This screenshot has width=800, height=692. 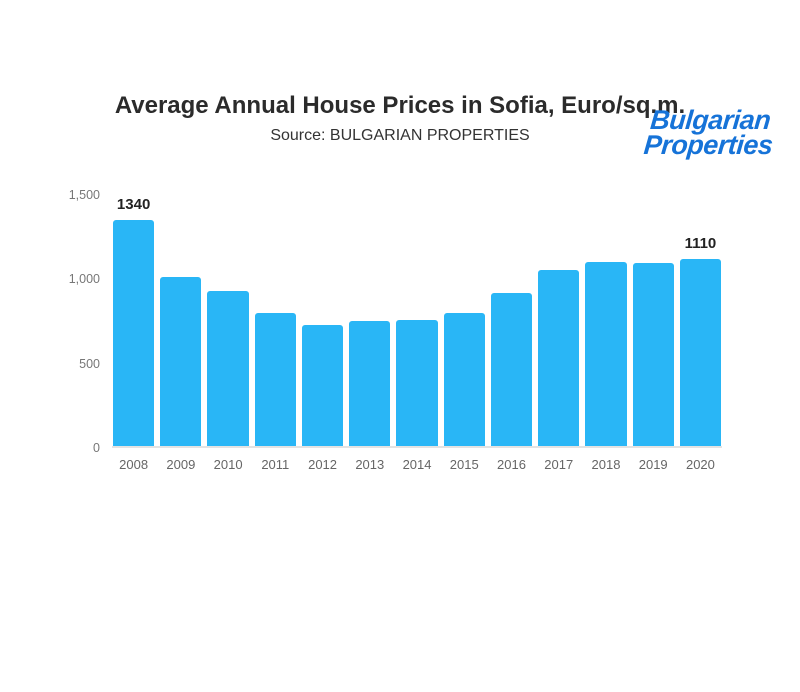 I want to click on bar-column: 1340, so click(x=134, y=320).